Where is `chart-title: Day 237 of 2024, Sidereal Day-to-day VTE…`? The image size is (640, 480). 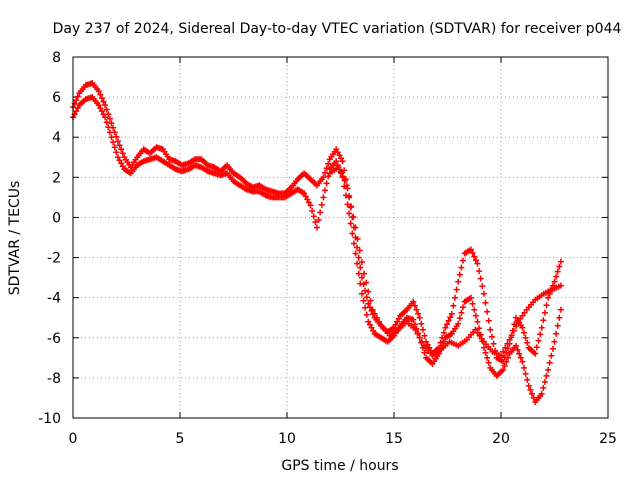 chart-title: Day 237 of 2024, Sidereal Day-to-day VTE… is located at coordinates (337, 29).